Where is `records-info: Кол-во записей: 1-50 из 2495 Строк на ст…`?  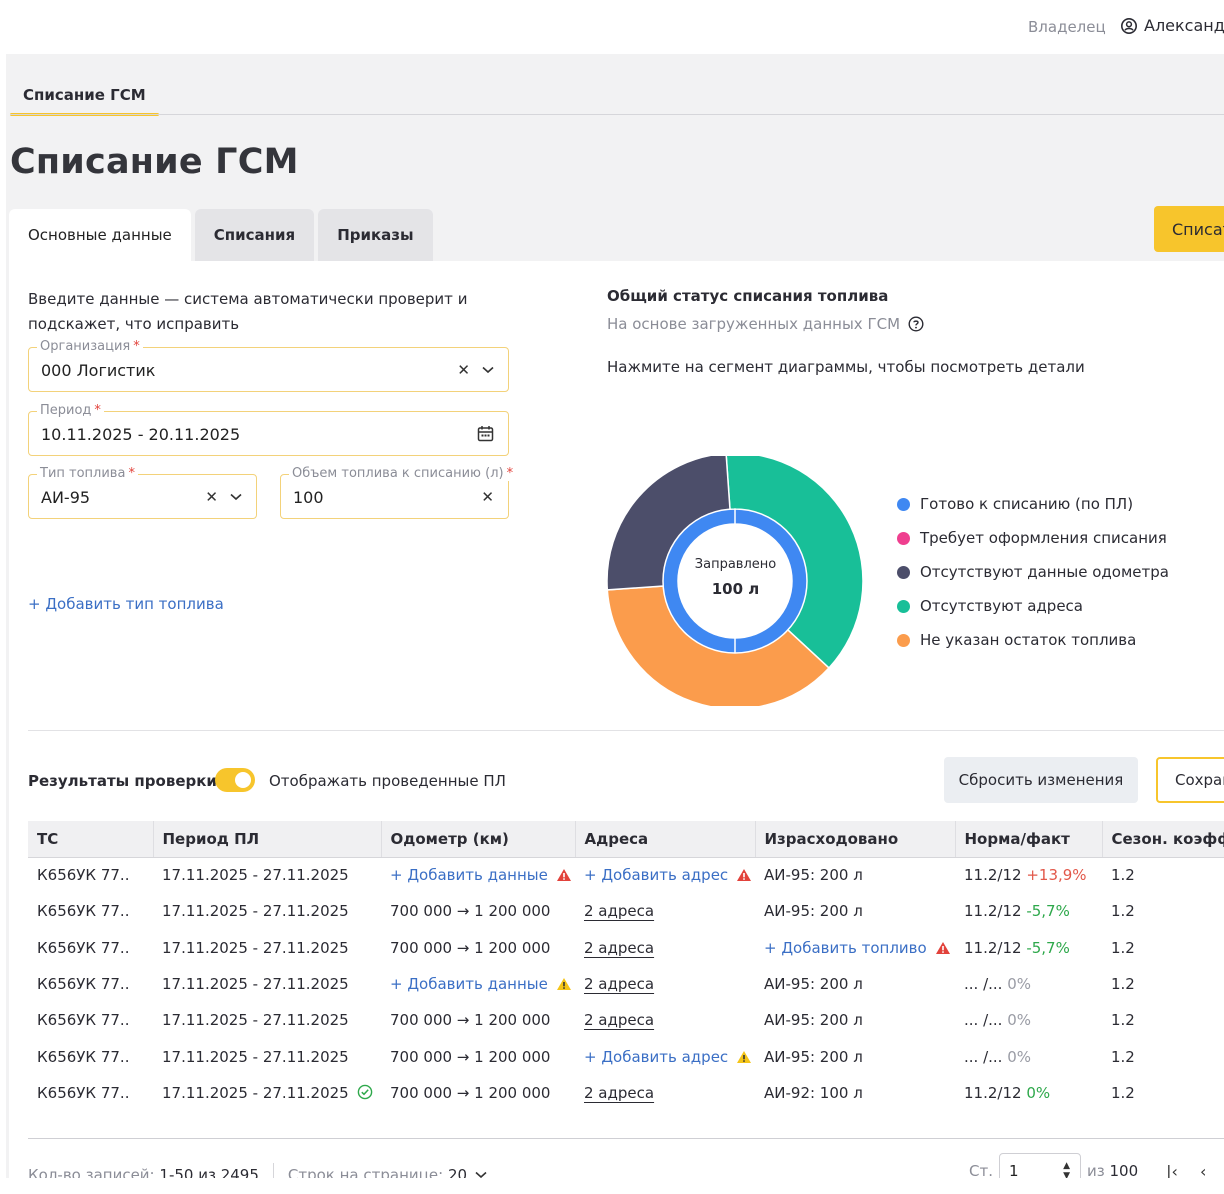
records-info: Кол-во записей: 1-50 из 2495 Строк на ст… is located at coordinates (257, 1170).